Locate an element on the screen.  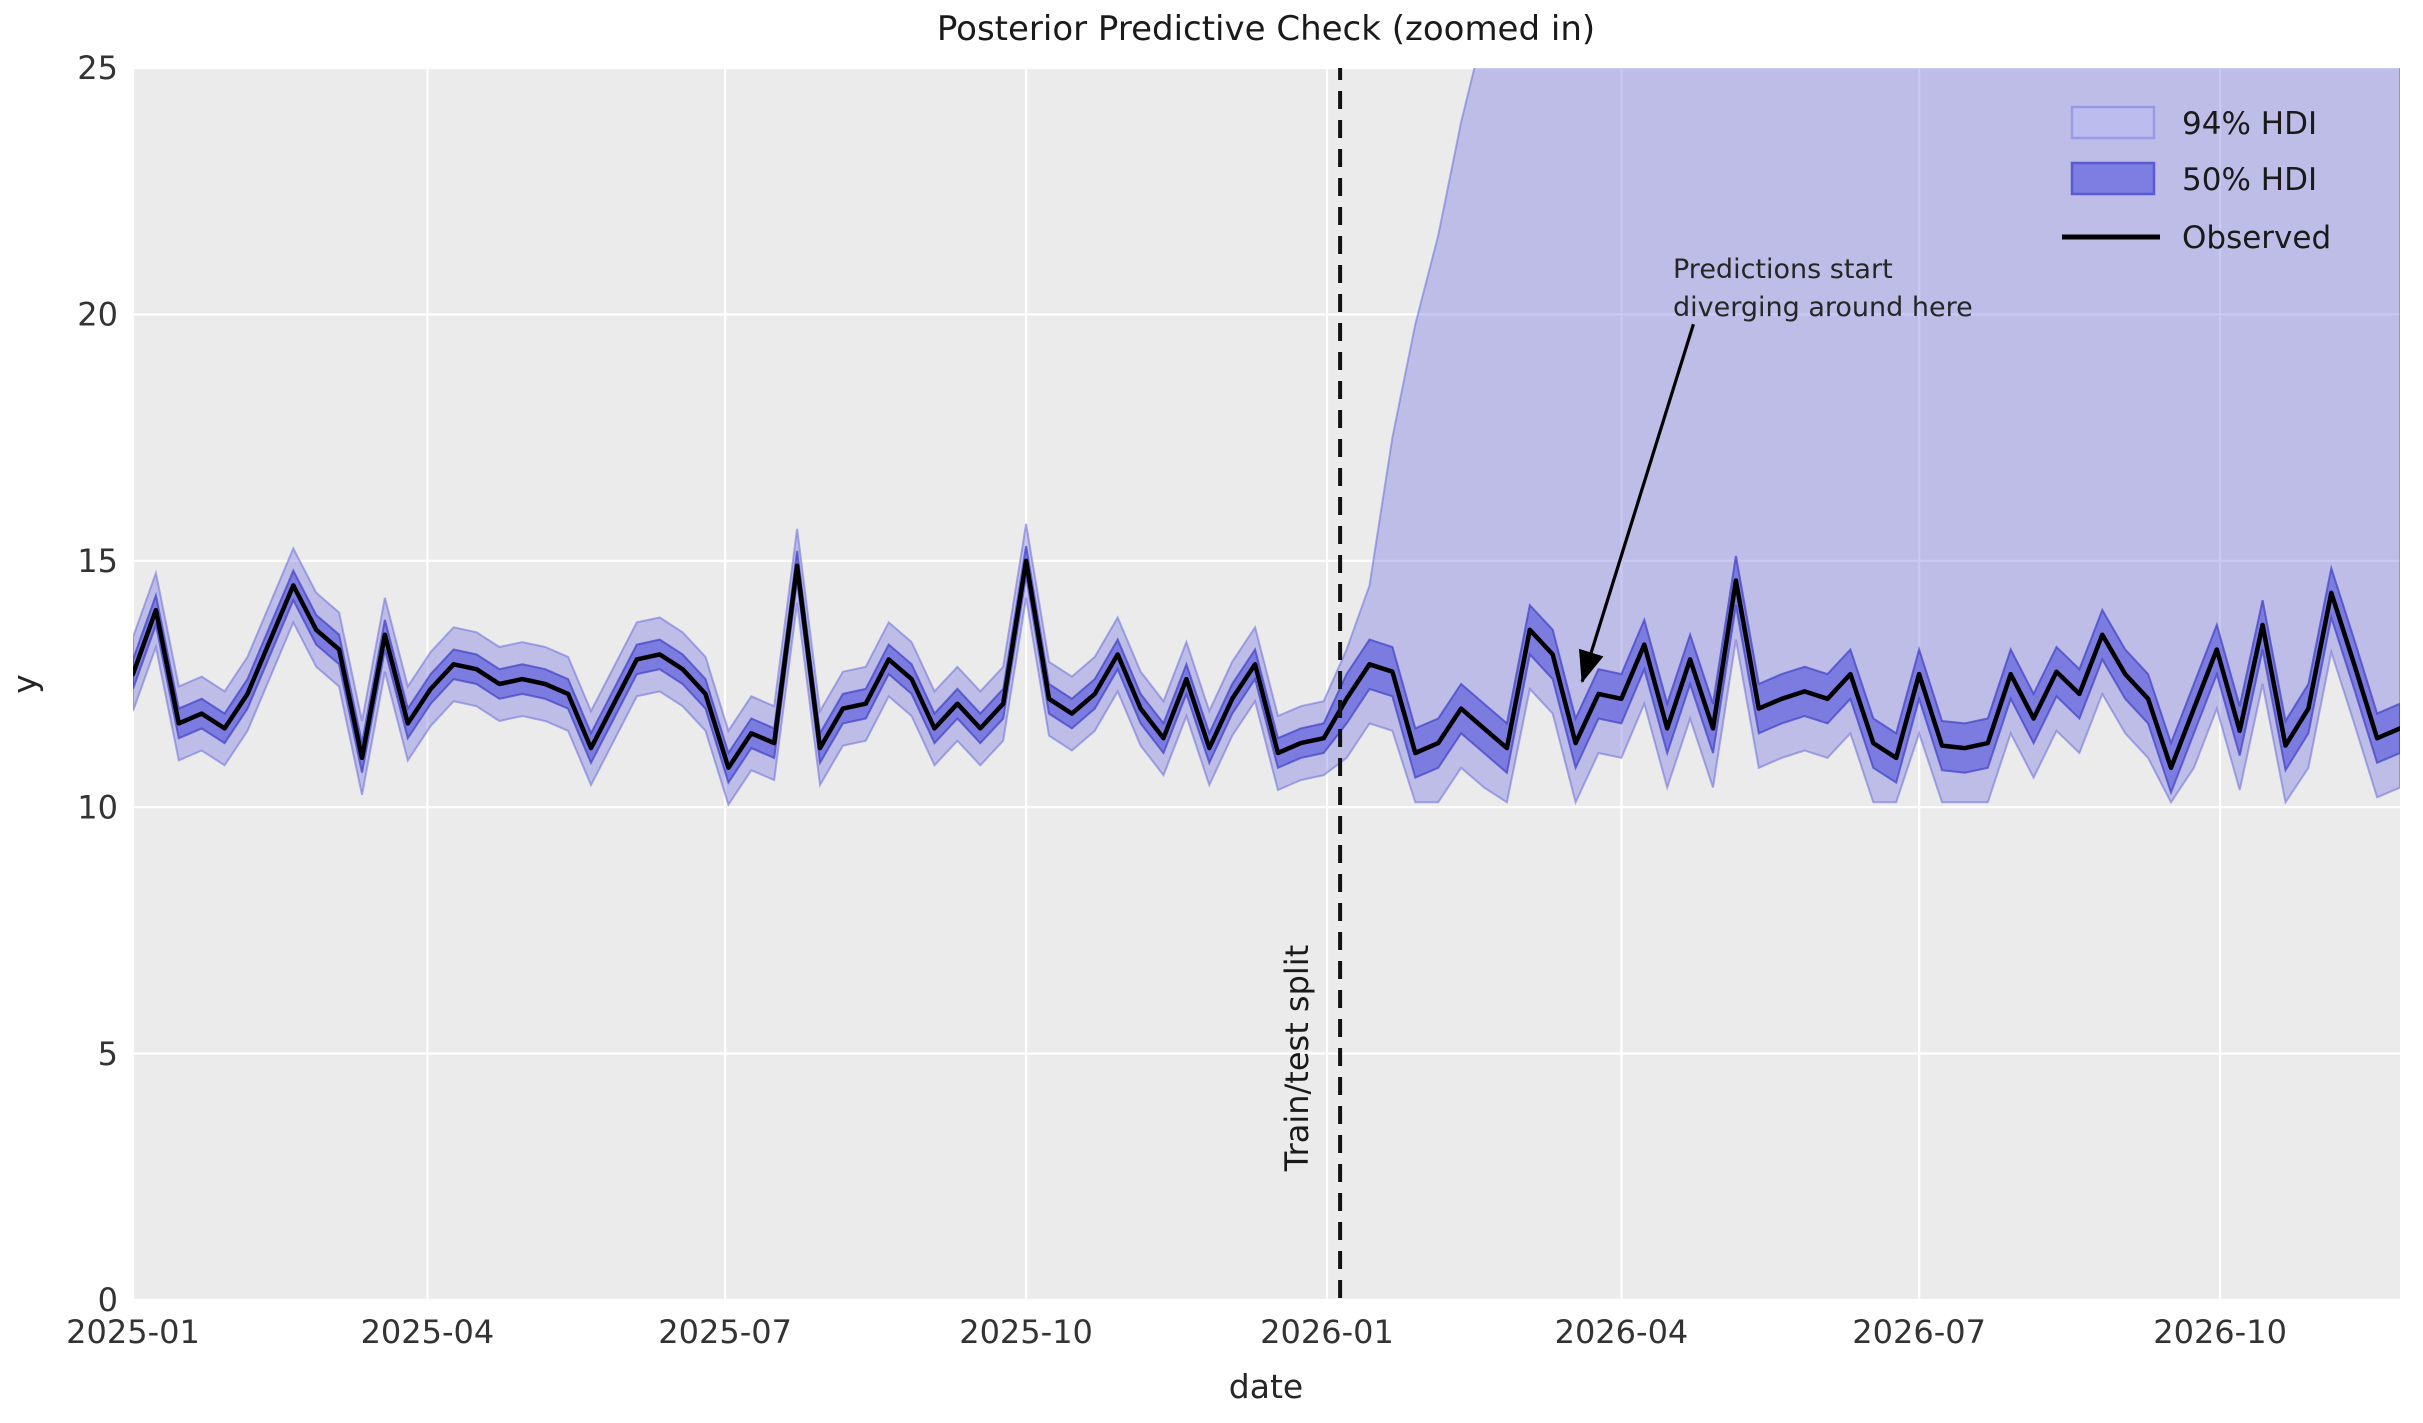
observed-legend-label: Observed is located at coordinates (2256, 238).